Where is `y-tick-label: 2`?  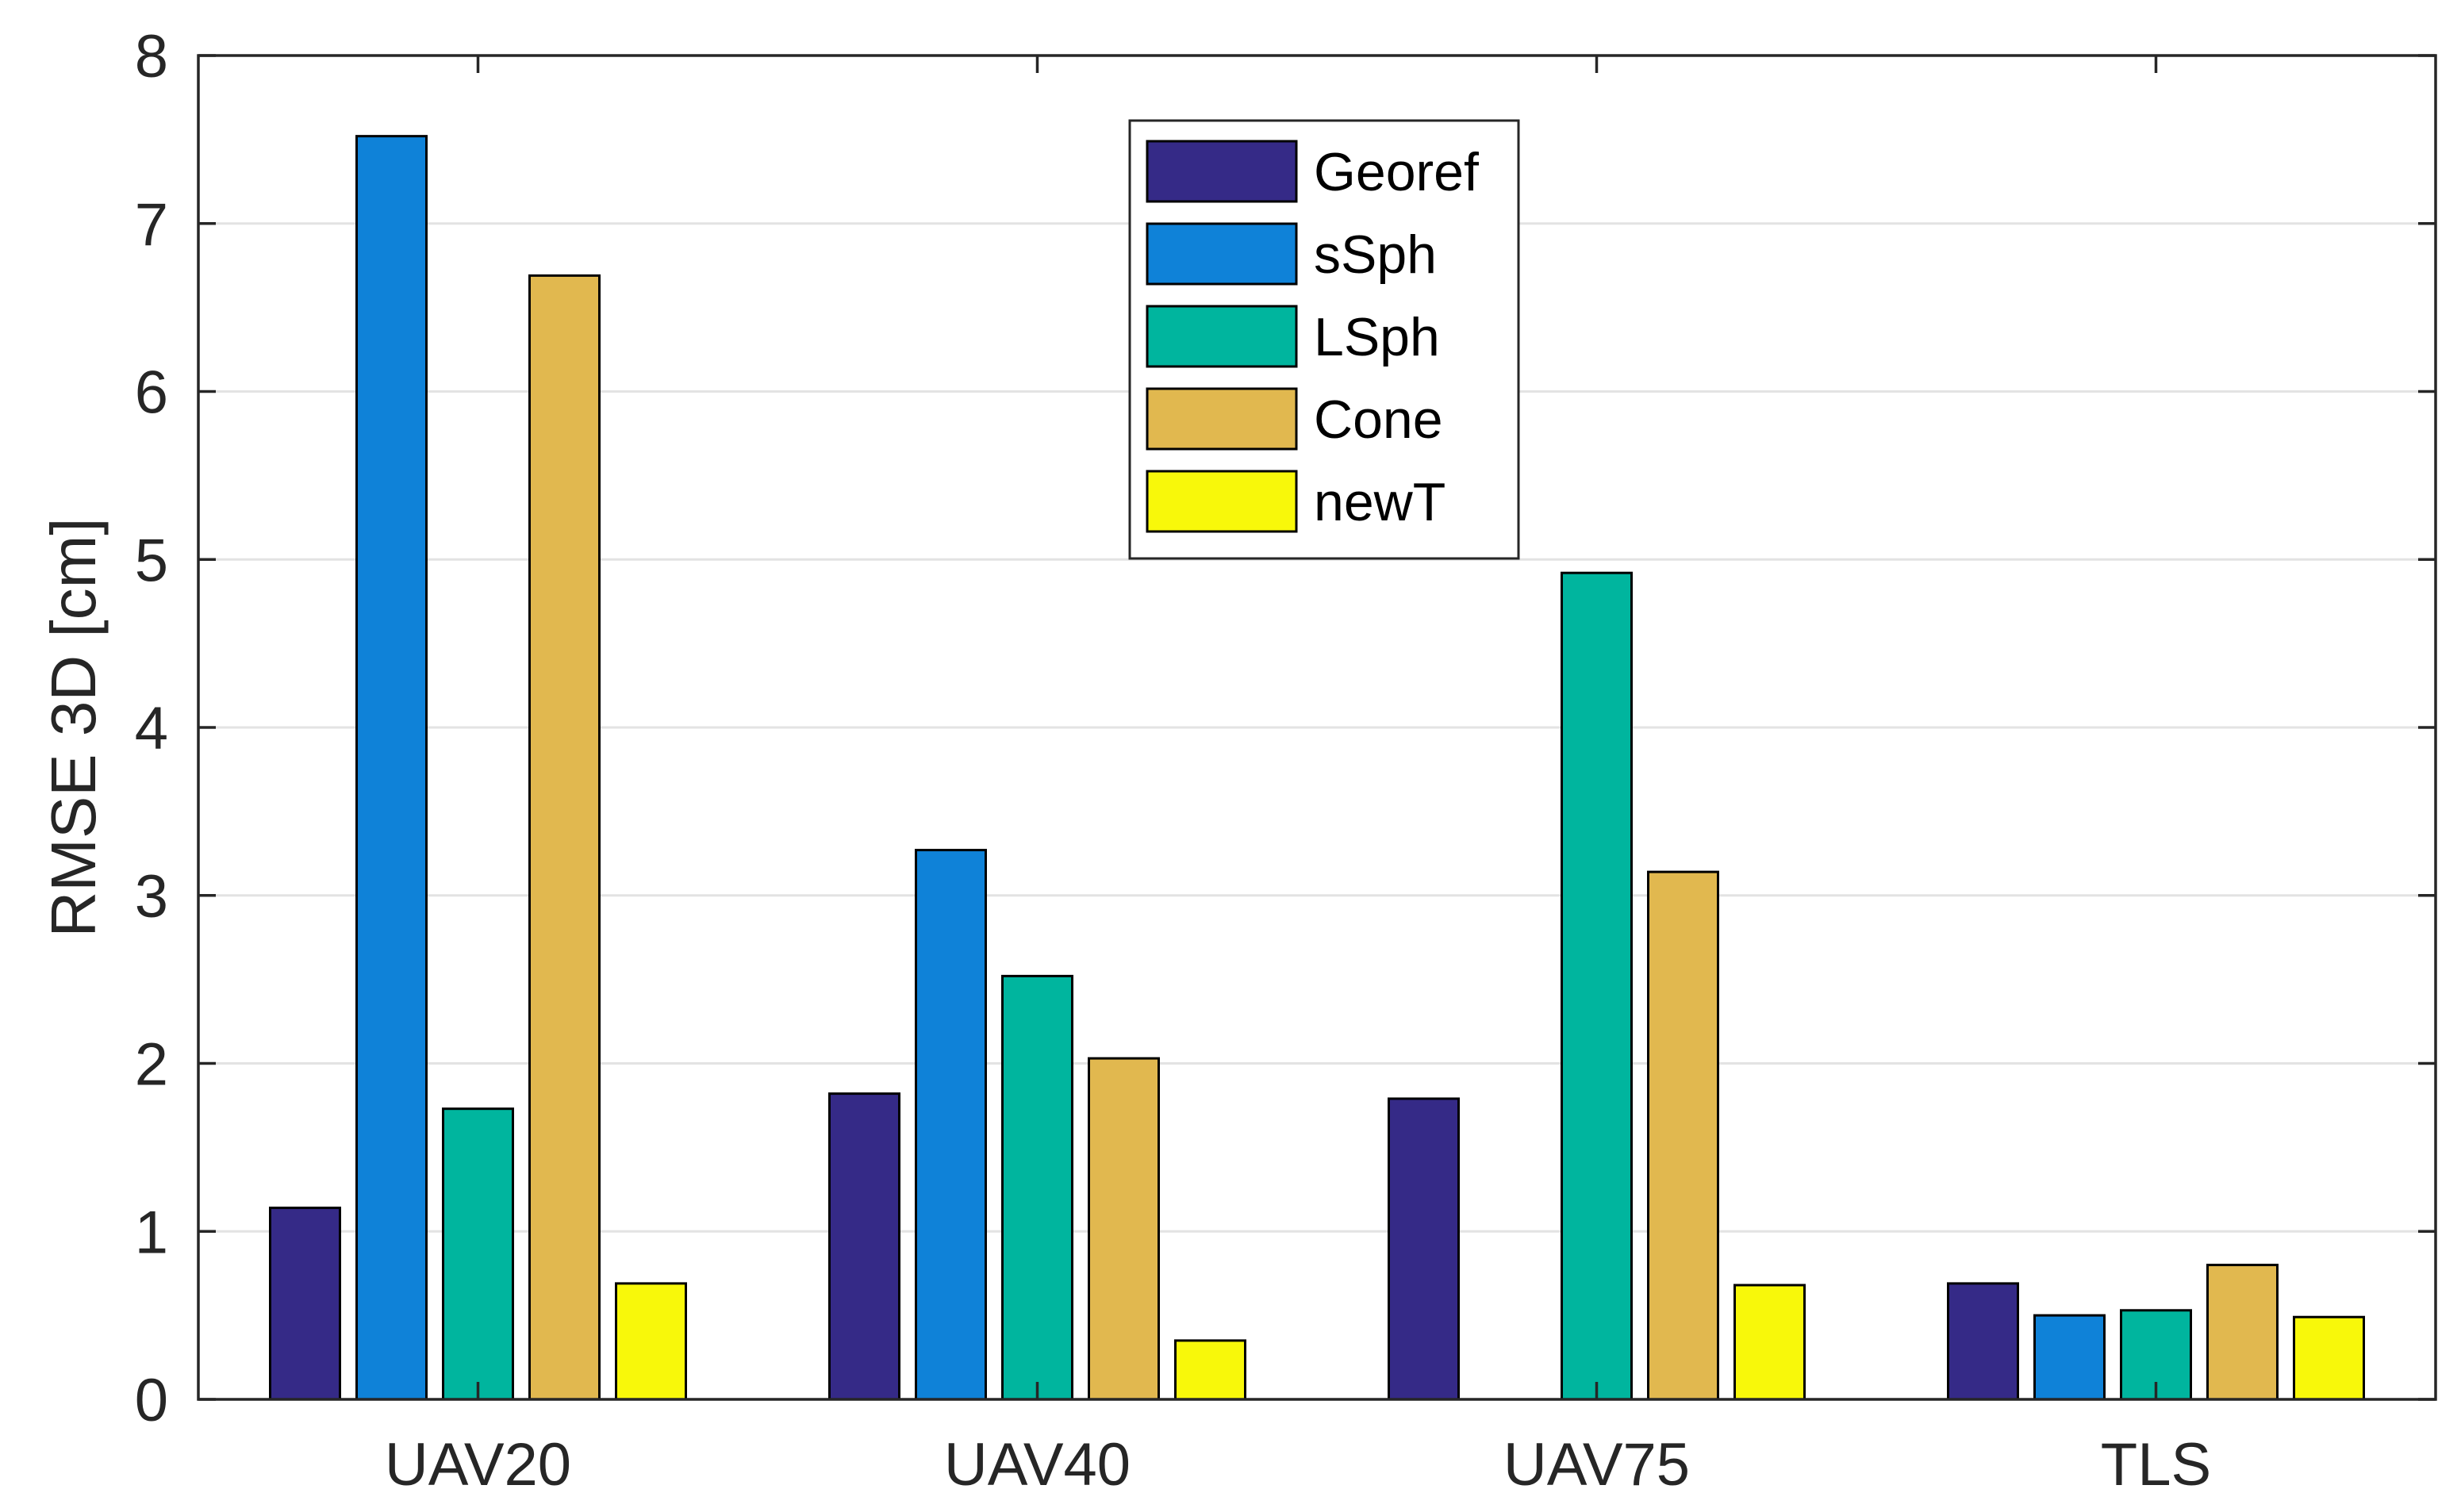 y-tick-label: 2 is located at coordinates (151, 1065).